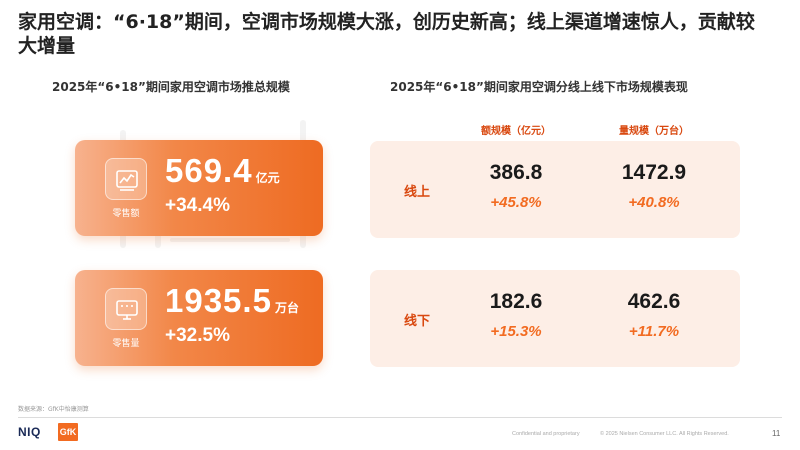  I want to click on retail-sales-card: 零售额 569.4 亿元 +34.4%, so click(199, 188).